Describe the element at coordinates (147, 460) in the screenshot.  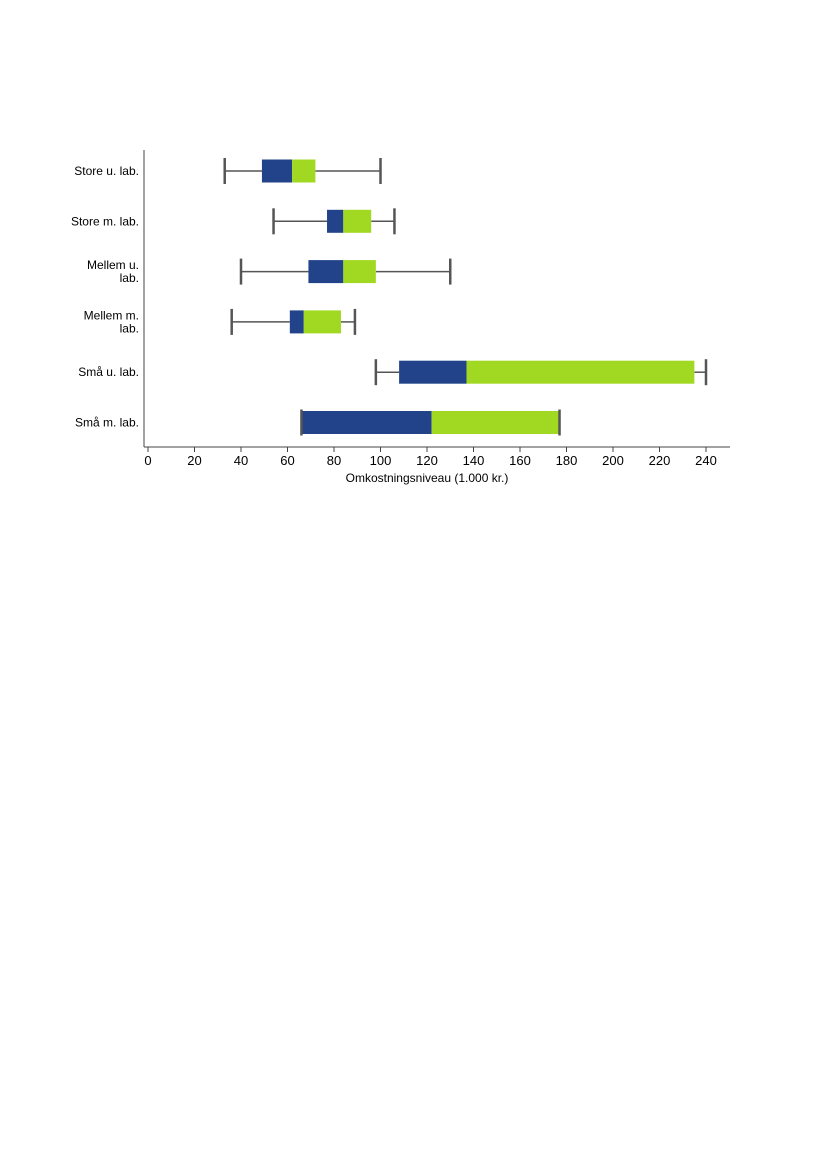
I see `x-tick-label: 0` at that location.